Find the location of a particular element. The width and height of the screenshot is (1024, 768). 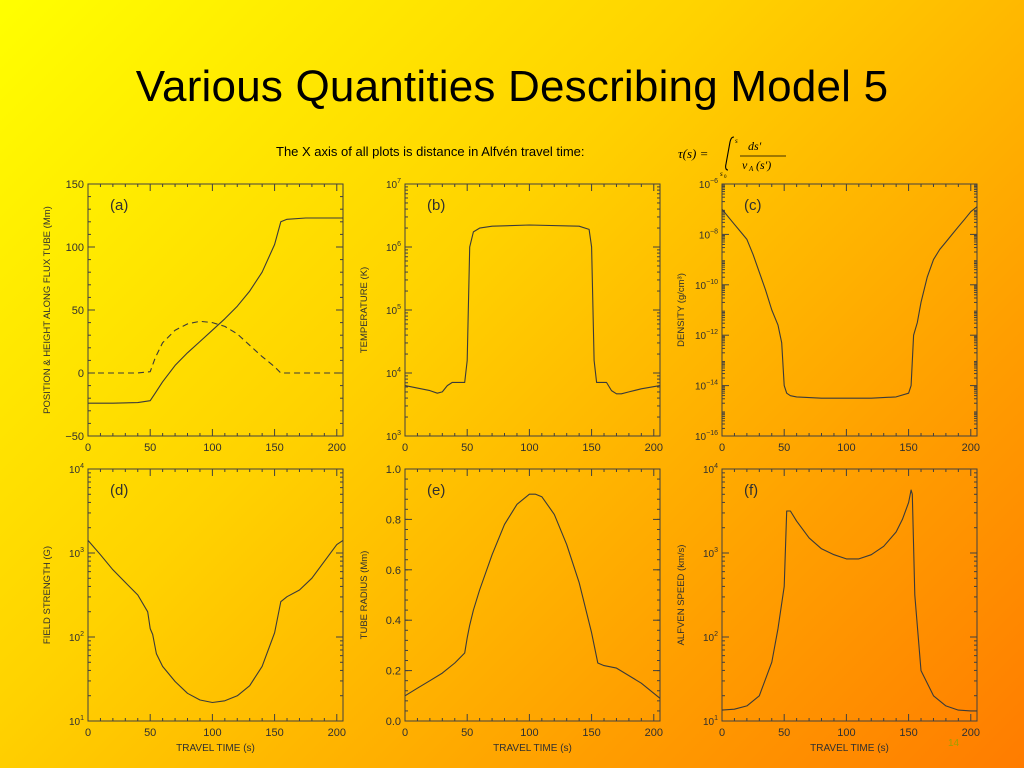

y-tick-exponent: 7 is located at coordinates (399, 181).